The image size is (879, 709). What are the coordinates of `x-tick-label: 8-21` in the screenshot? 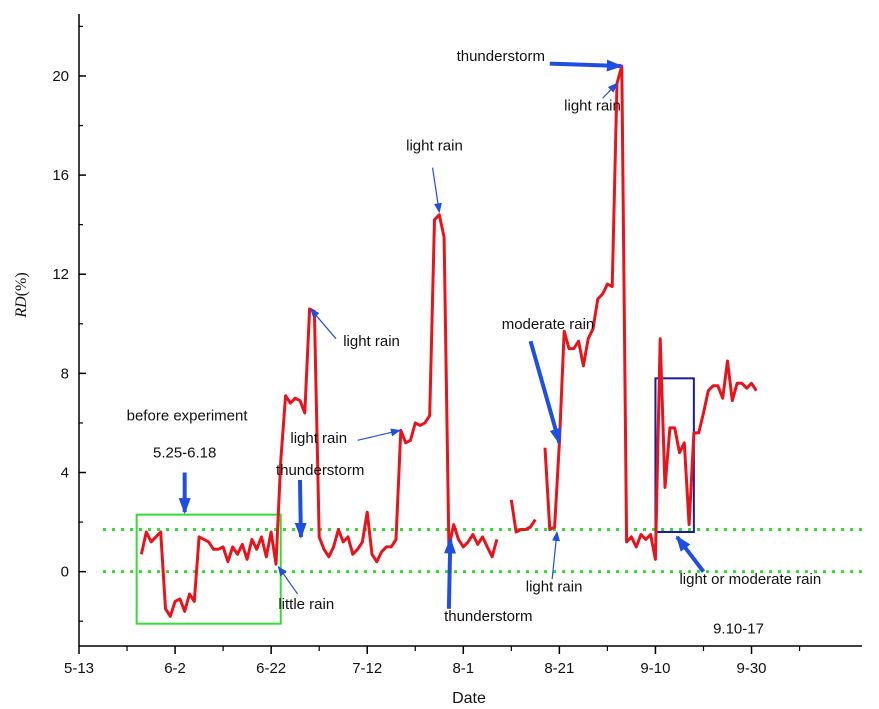 It's located at (559, 668).